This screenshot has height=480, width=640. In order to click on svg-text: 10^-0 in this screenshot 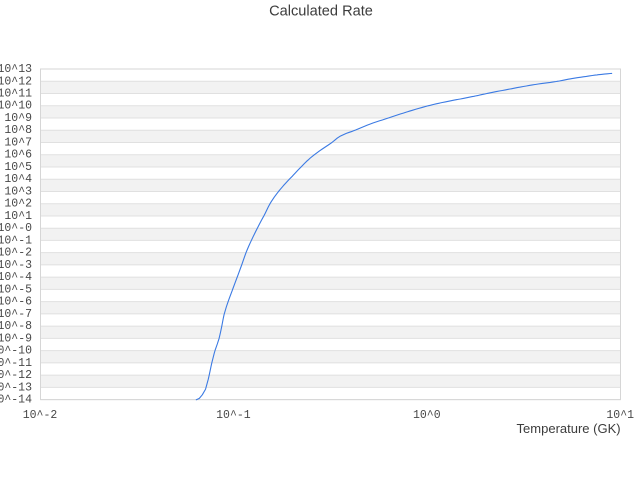, I will do `click(16, 228)`.